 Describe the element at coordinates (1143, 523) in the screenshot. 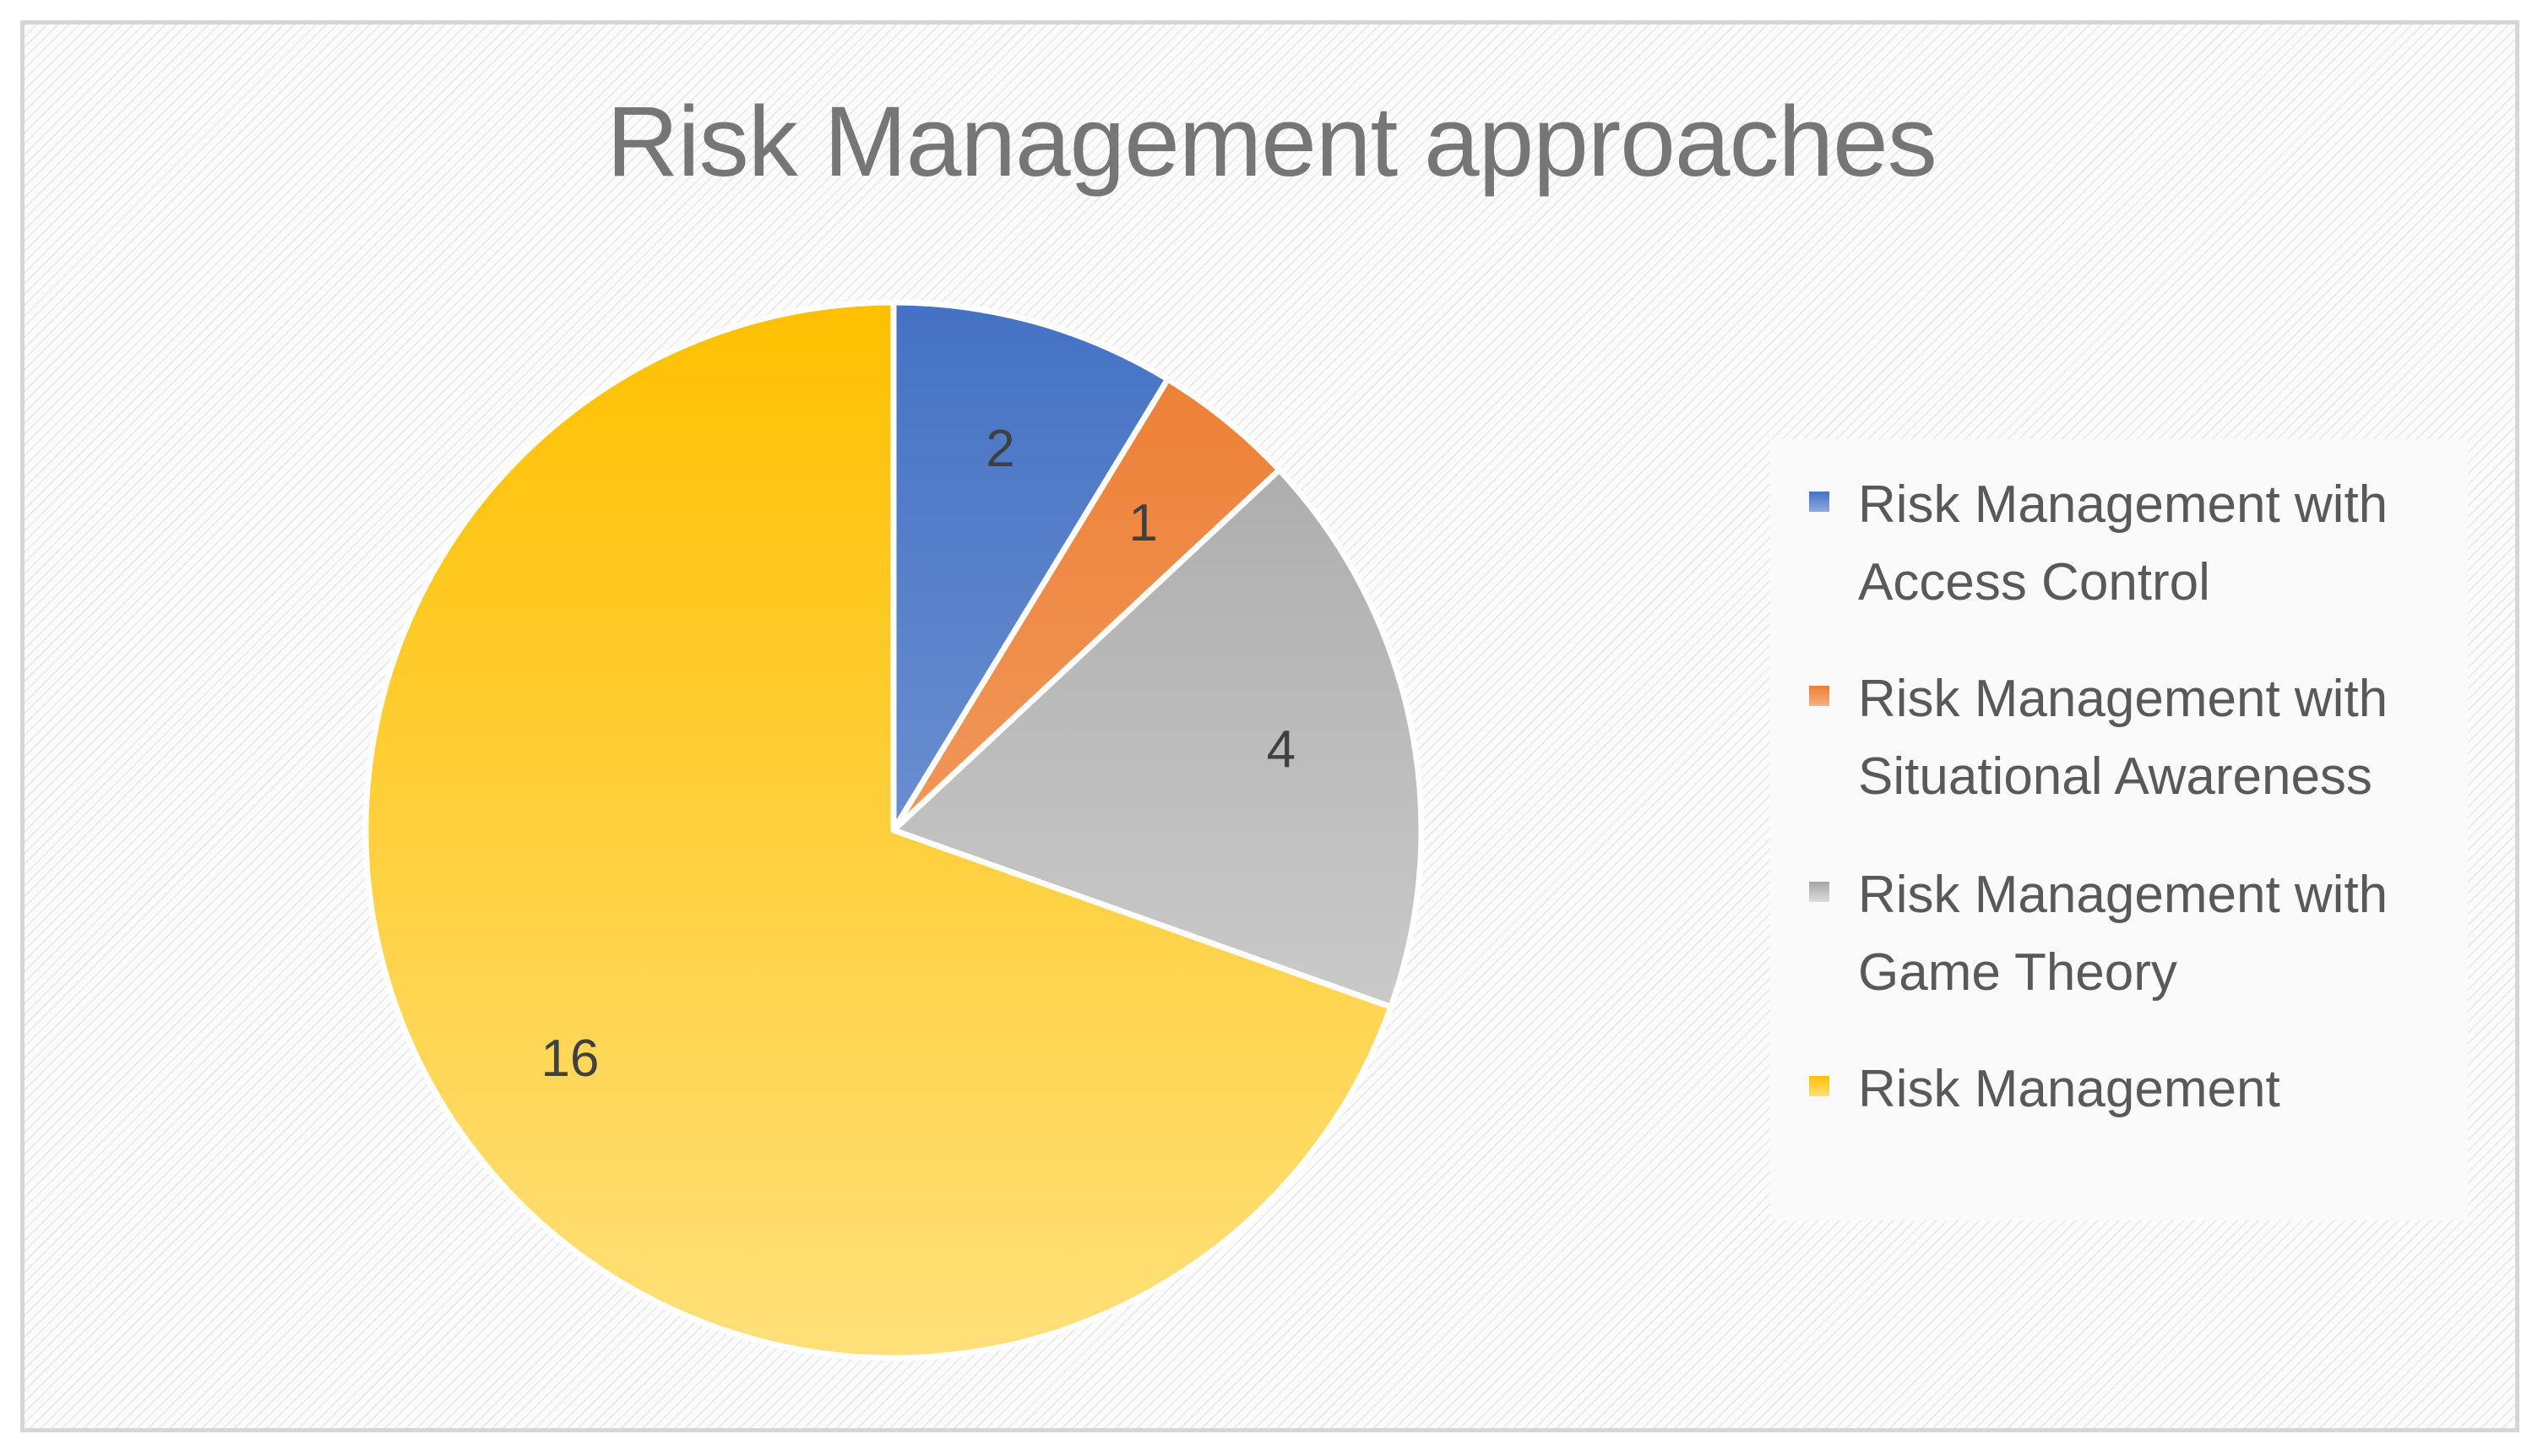

I see `data-label-situational-awareness: 1` at that location.